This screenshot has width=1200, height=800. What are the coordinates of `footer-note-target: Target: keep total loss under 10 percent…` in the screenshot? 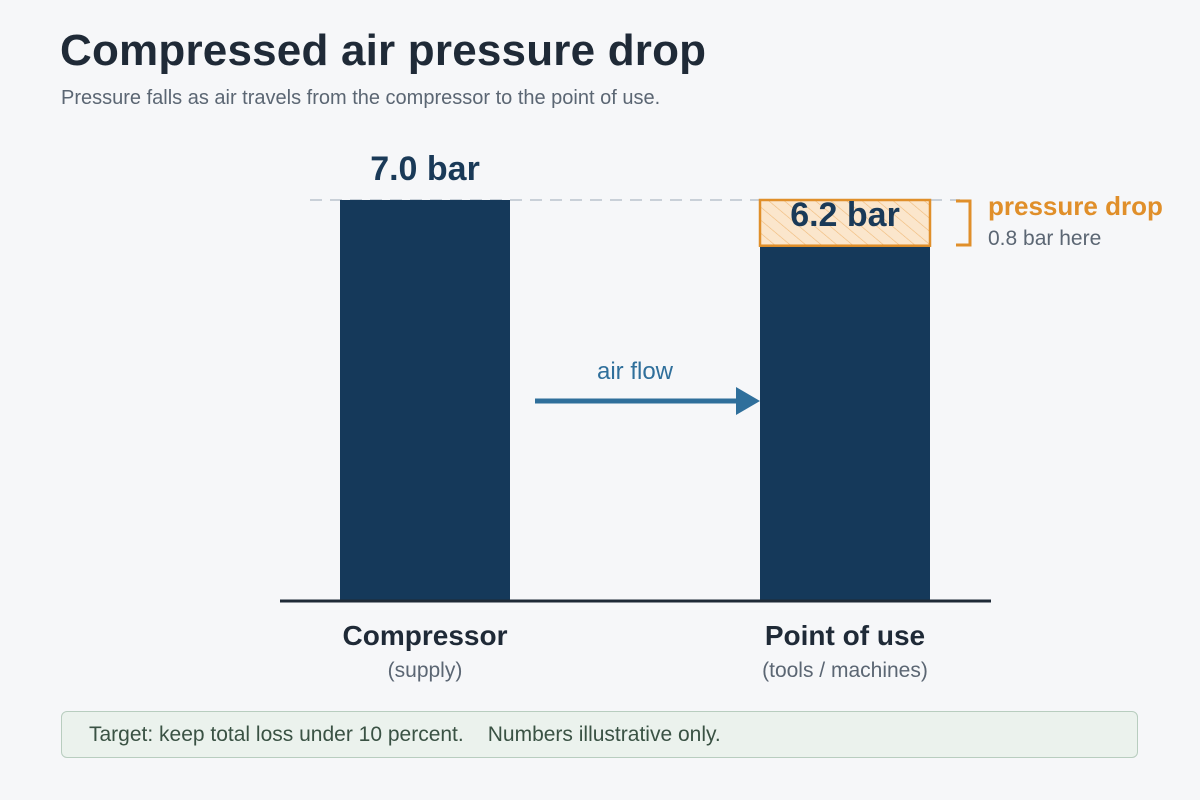 It's located at (276, 734).